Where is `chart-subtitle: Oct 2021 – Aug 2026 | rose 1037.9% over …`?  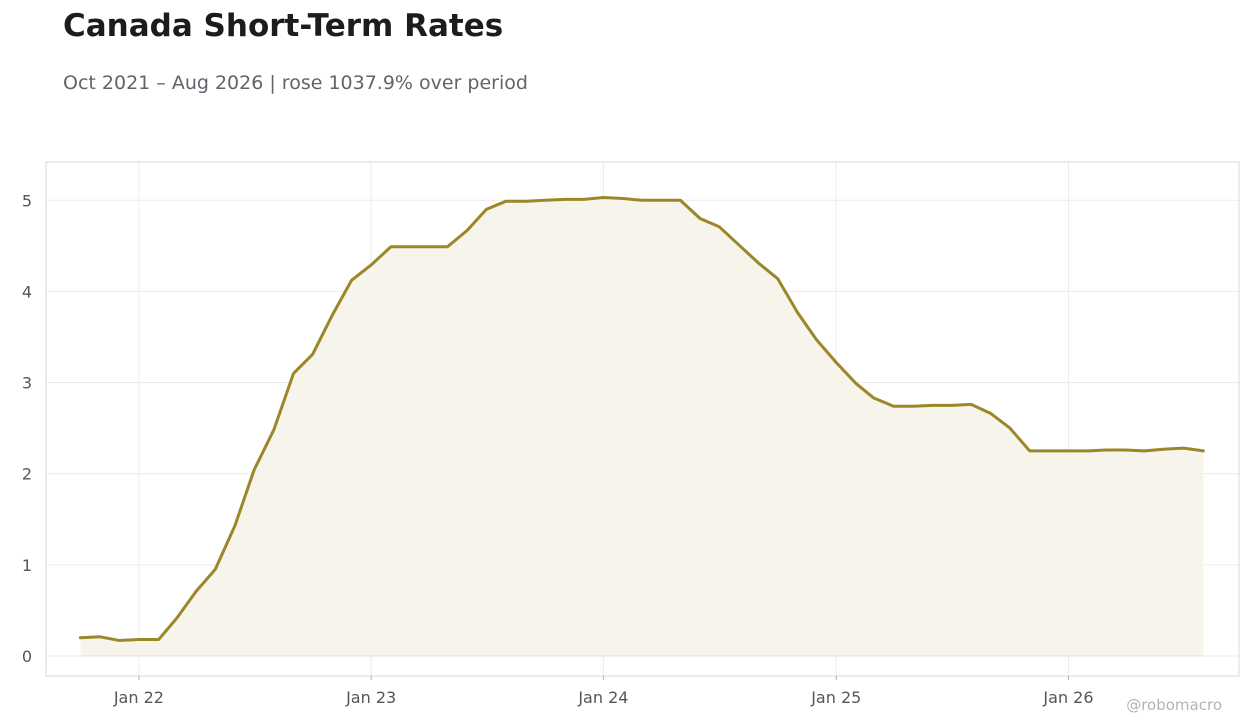 chart-subtitle: Oct 2021 – Aug 2026 | rose 1037.9% over … is located at coordinates (295, 83).